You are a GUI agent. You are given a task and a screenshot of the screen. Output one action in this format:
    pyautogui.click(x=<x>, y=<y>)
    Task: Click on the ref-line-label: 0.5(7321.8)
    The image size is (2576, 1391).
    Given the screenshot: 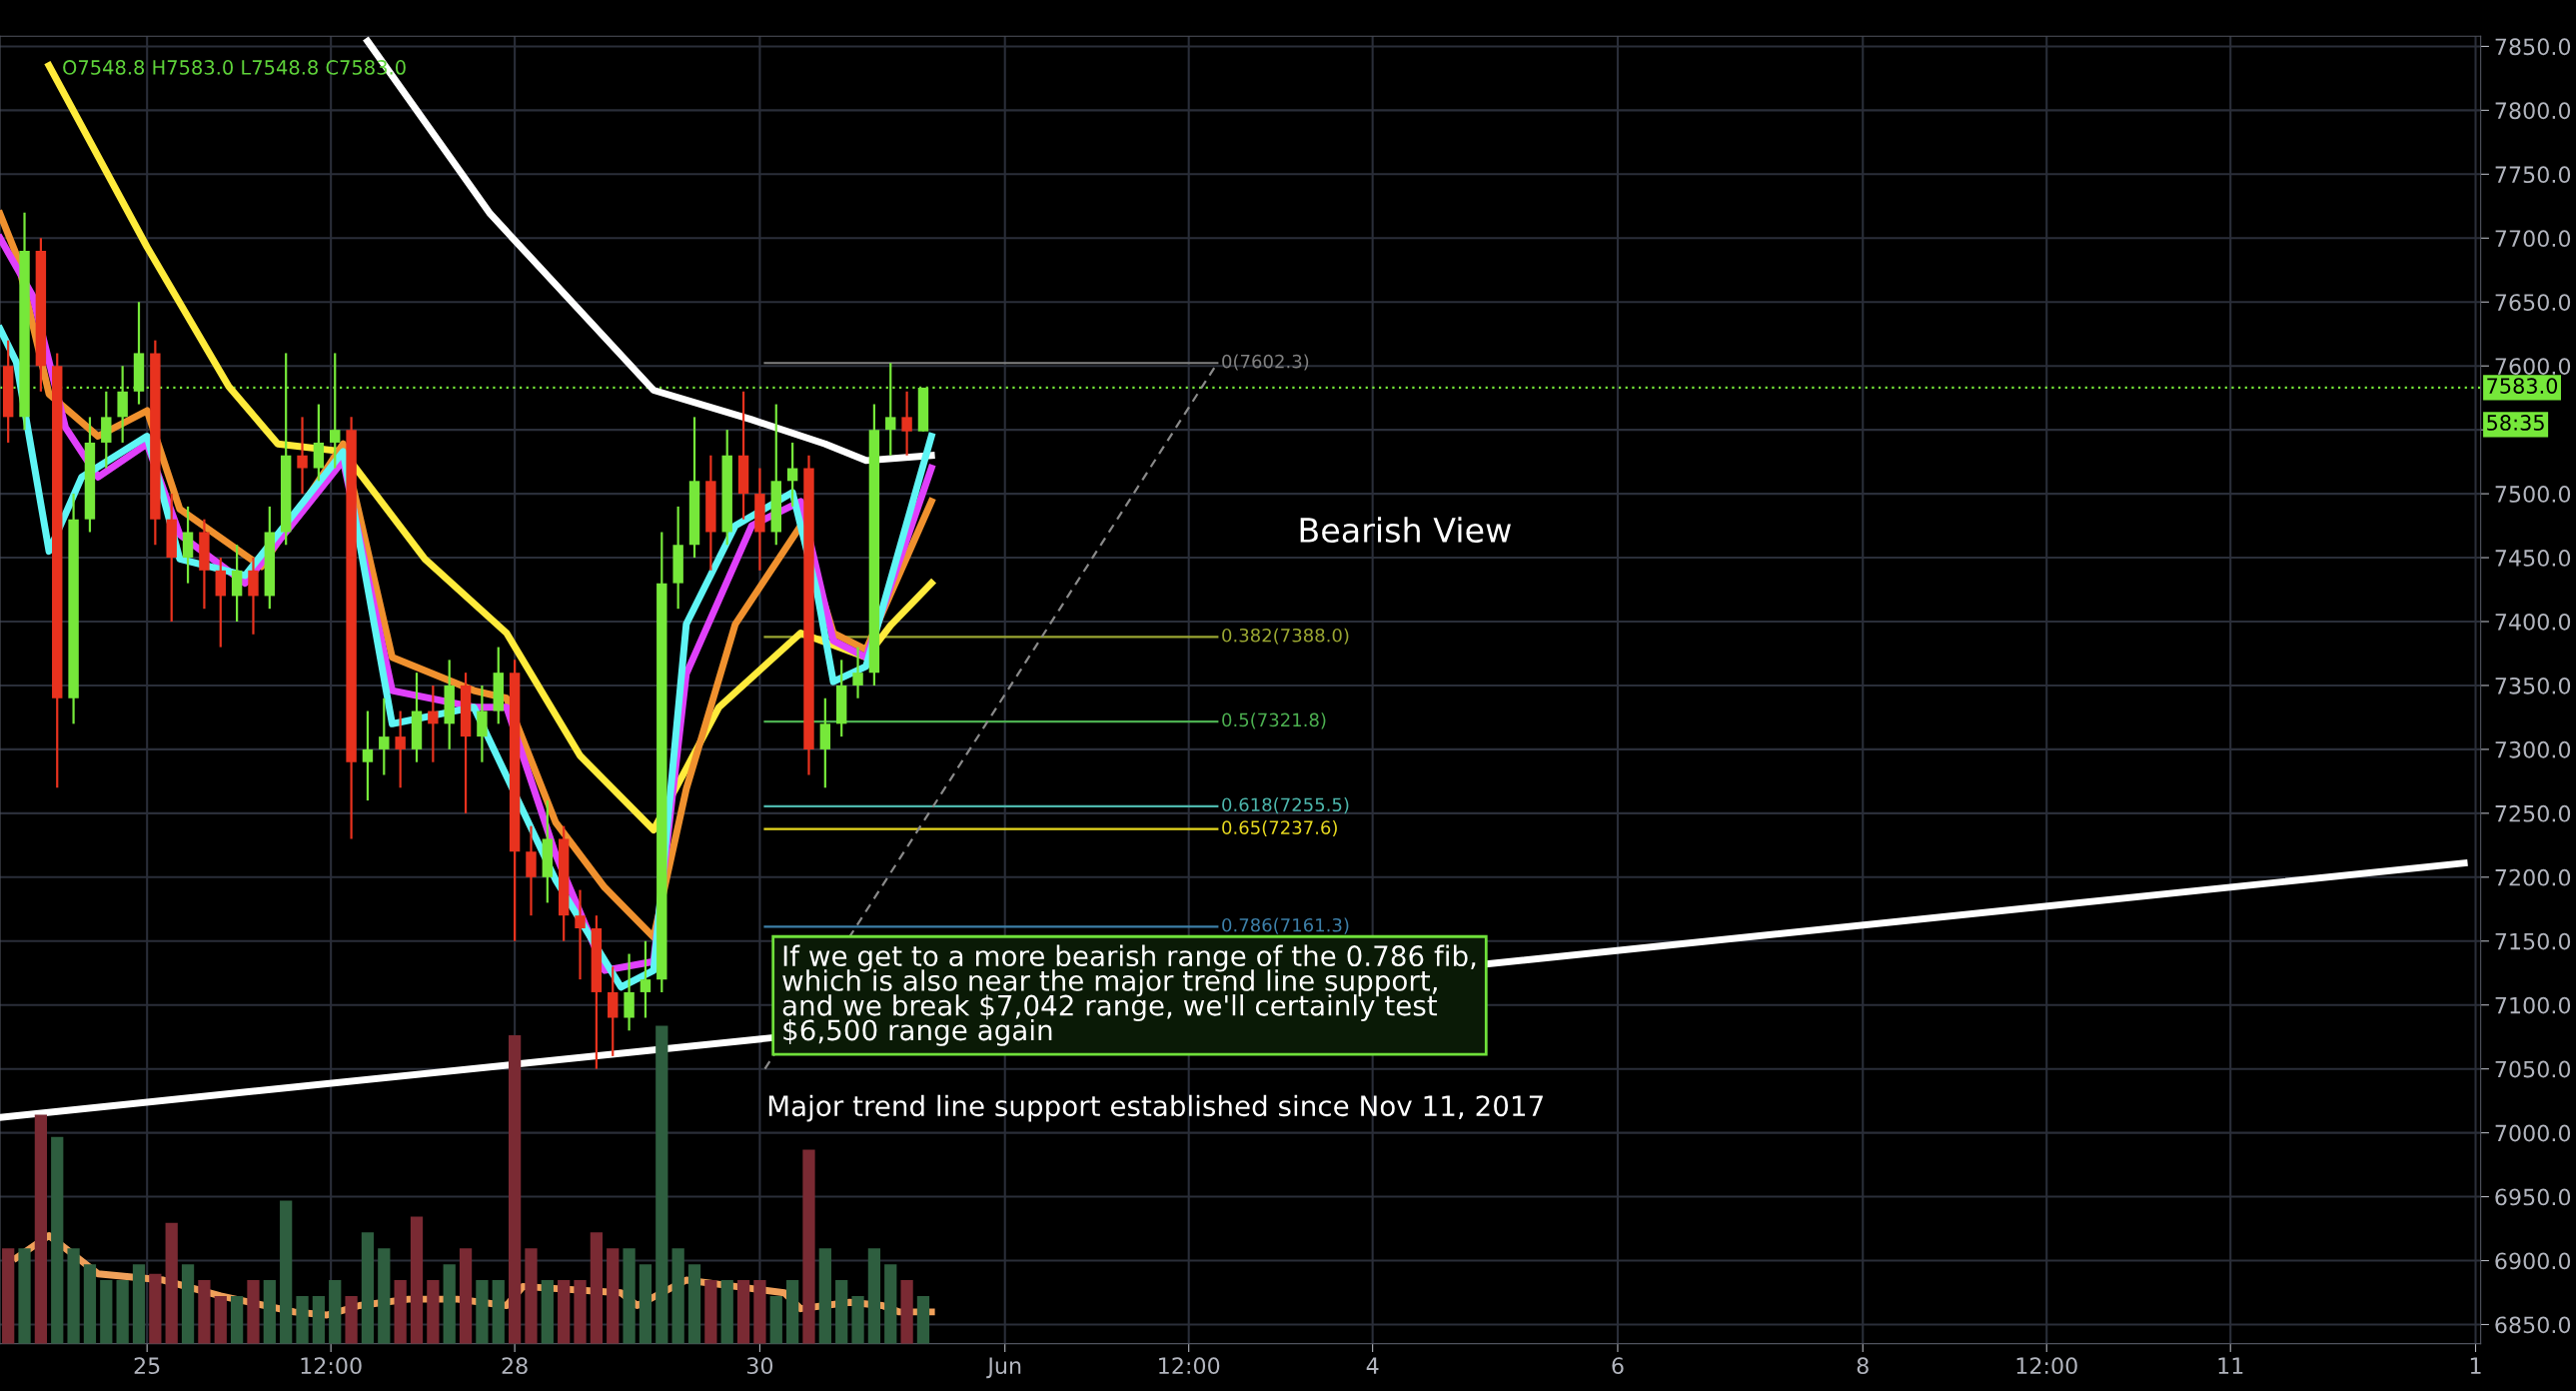 What is the action you would take?
    pyautogui.click(x=1274, y=720)
    